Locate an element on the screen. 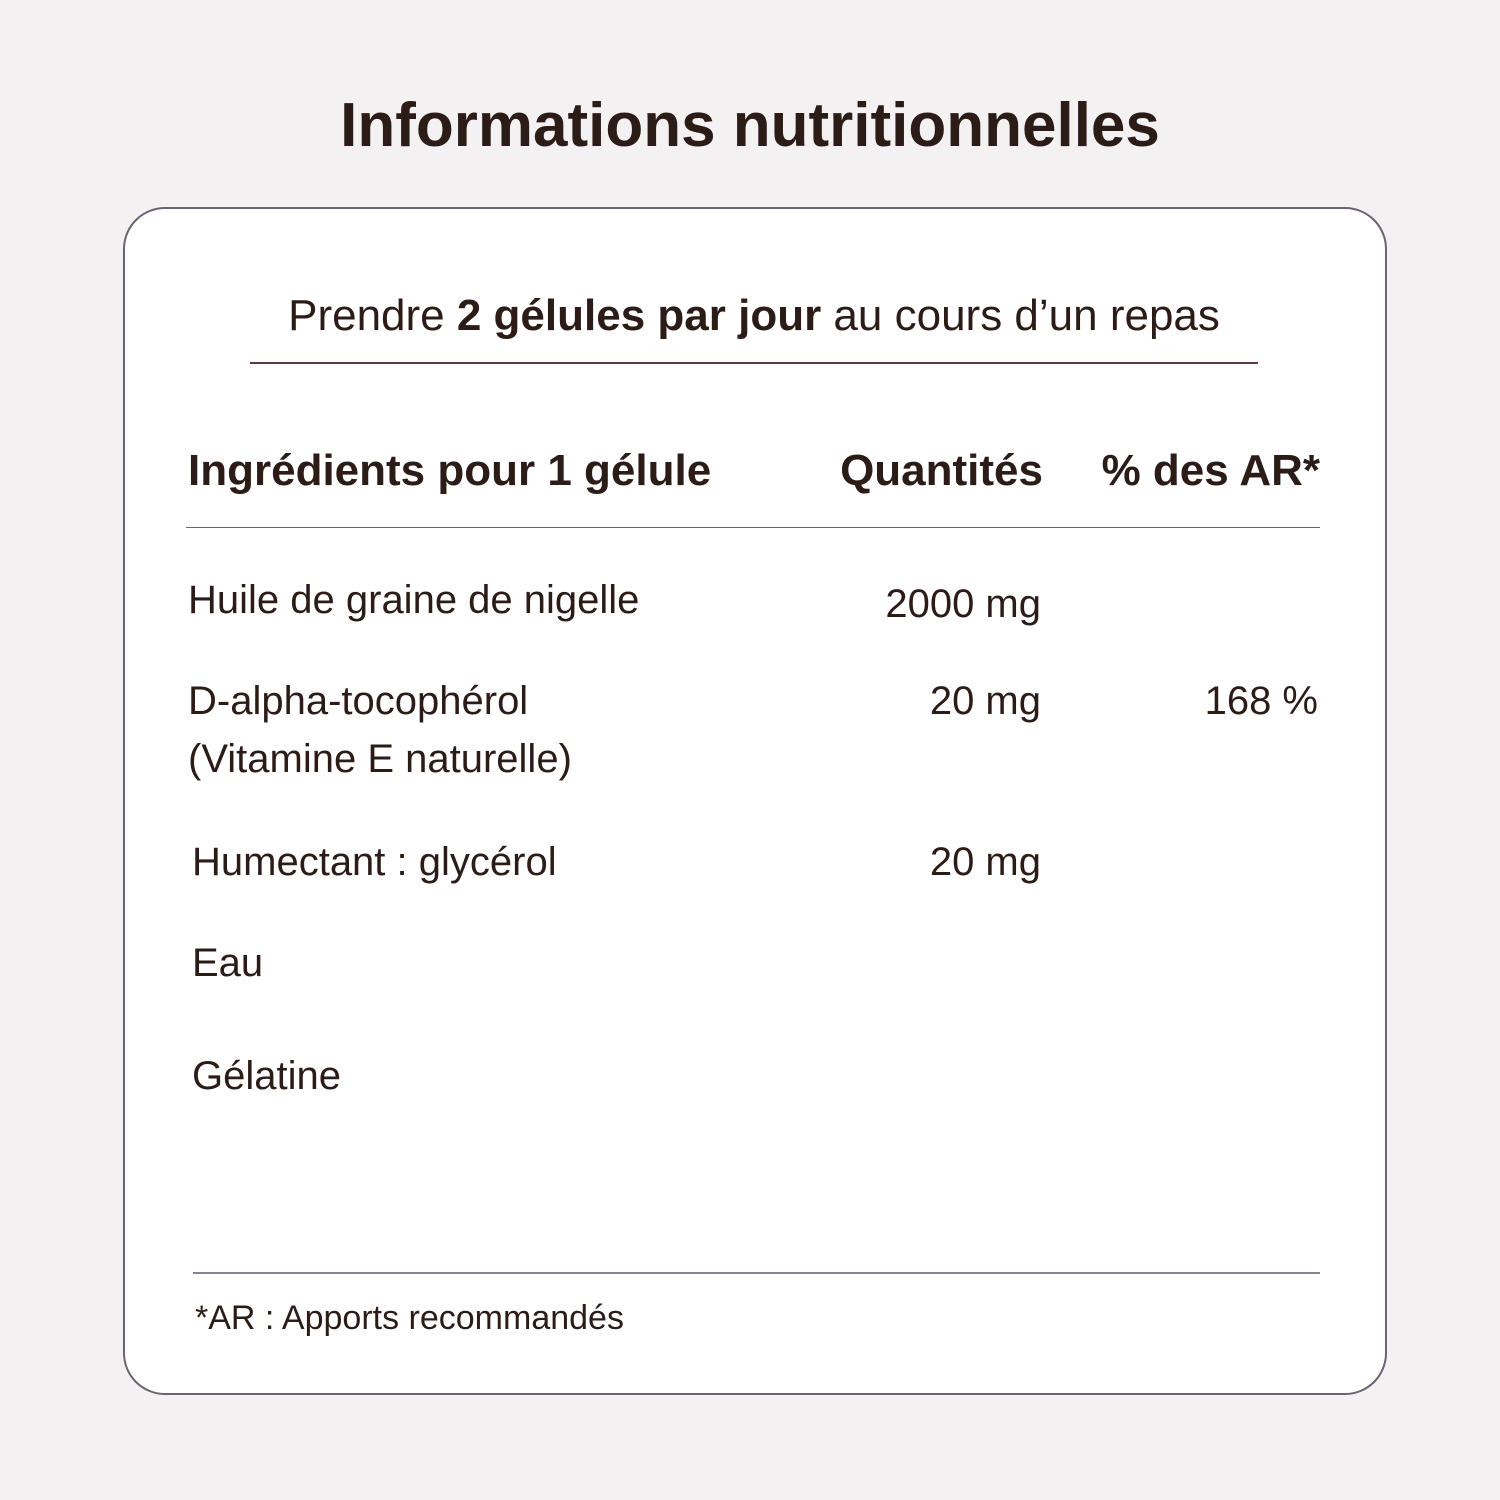  ingredient-ar: 168 % is located at coordinates (1261, 701).